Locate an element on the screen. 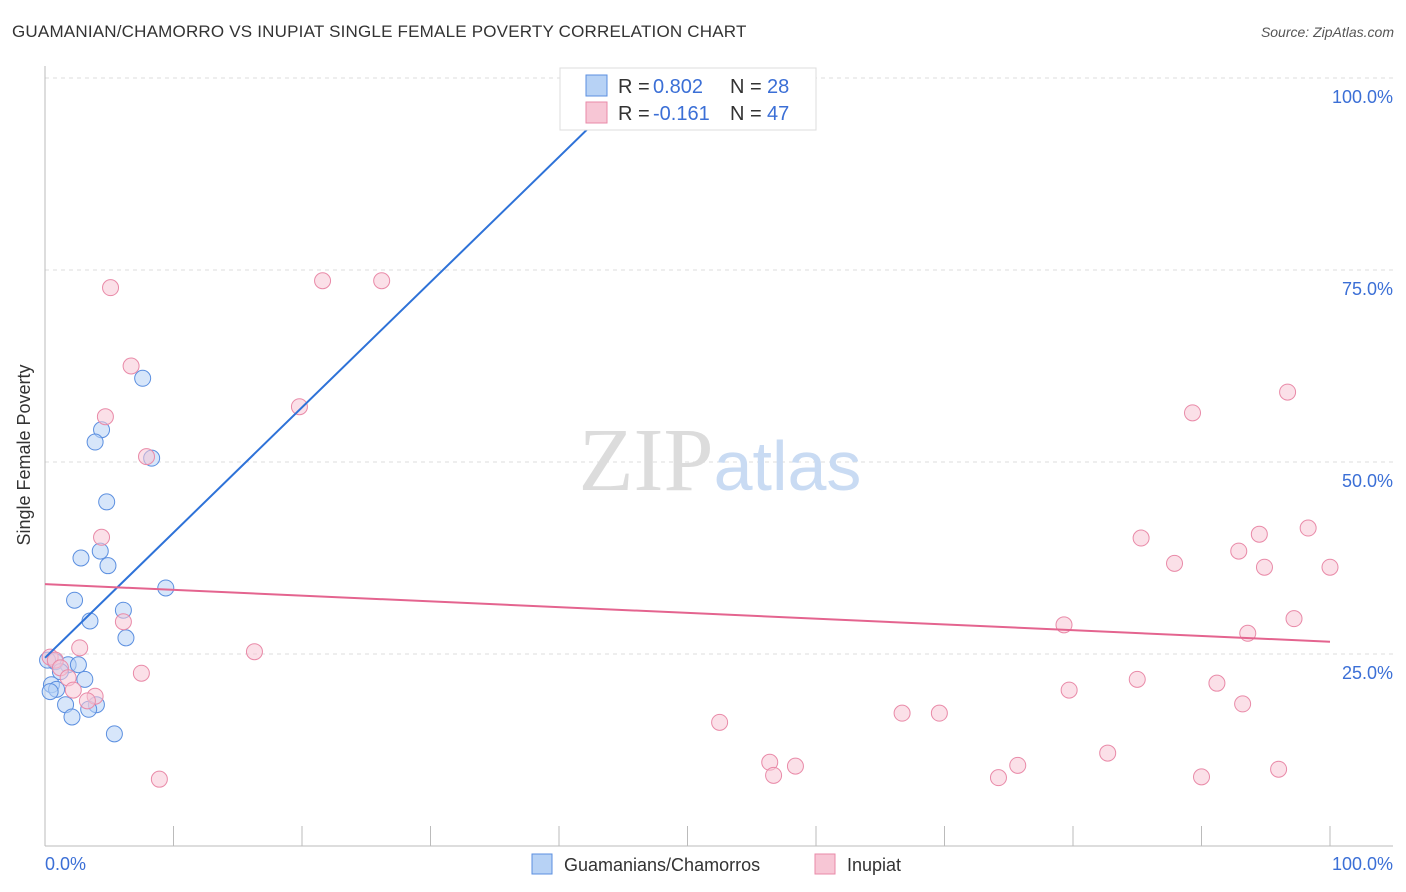  y-tick-label: 50.0% is located at coordinates (1367, 481).